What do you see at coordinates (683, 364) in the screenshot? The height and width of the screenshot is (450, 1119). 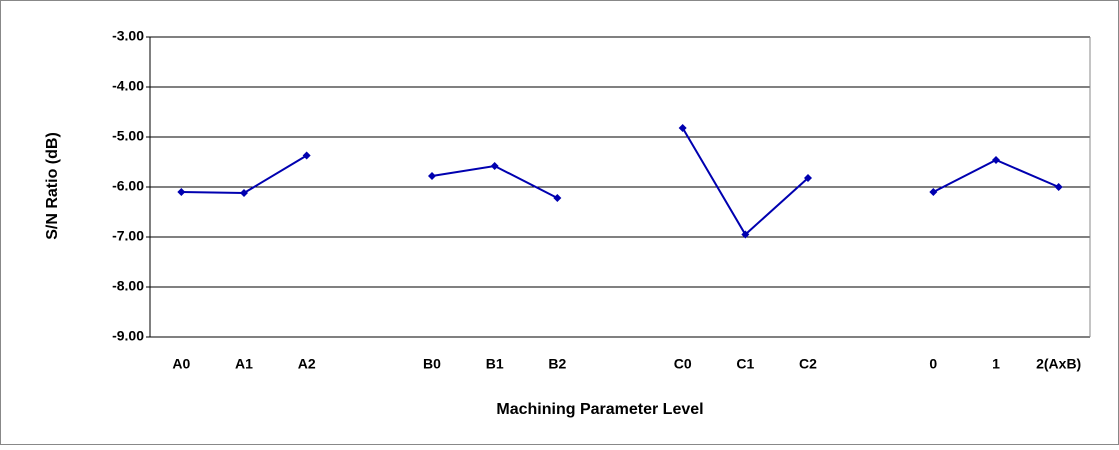 I see `x-tick-label: C0` at bounding box center [683, 364].